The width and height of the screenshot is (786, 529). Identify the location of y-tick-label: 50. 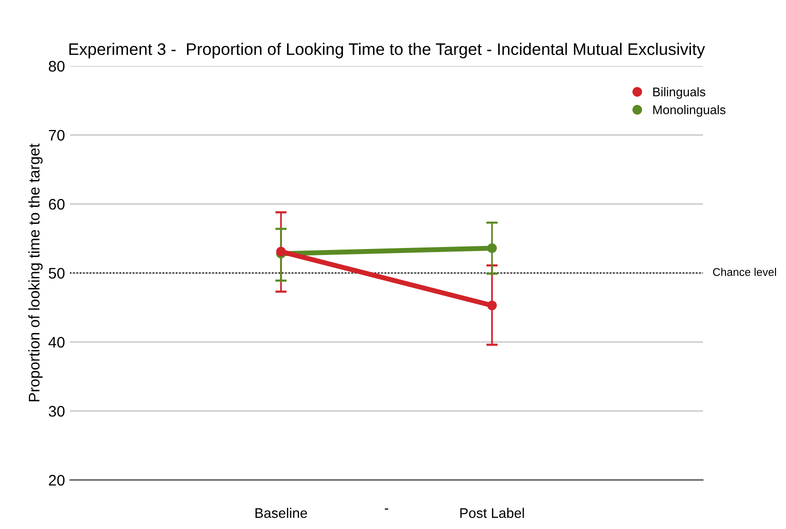
(56, 273).